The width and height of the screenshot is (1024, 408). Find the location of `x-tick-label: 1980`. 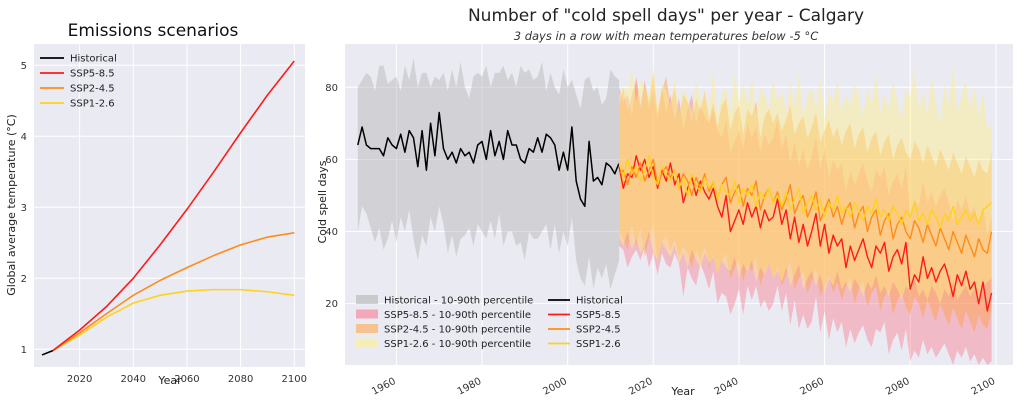

x-tick-label: 1980 is located at coordinates (470, 387).